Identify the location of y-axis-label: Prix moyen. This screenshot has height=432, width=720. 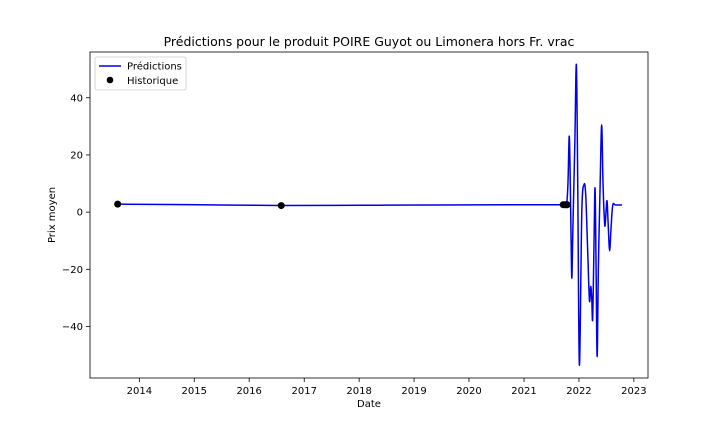
(52, 215).